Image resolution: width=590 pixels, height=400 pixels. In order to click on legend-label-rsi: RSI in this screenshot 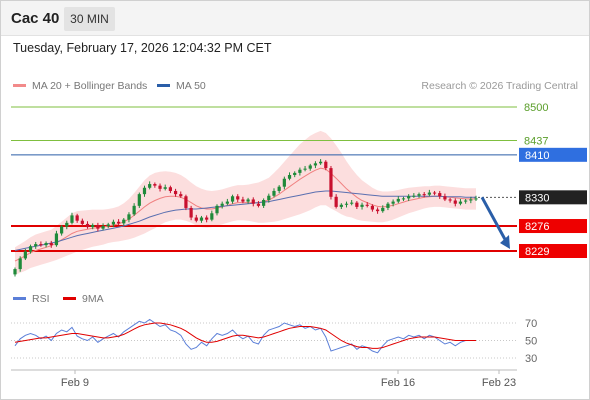, I will do `click(41, 299)`.